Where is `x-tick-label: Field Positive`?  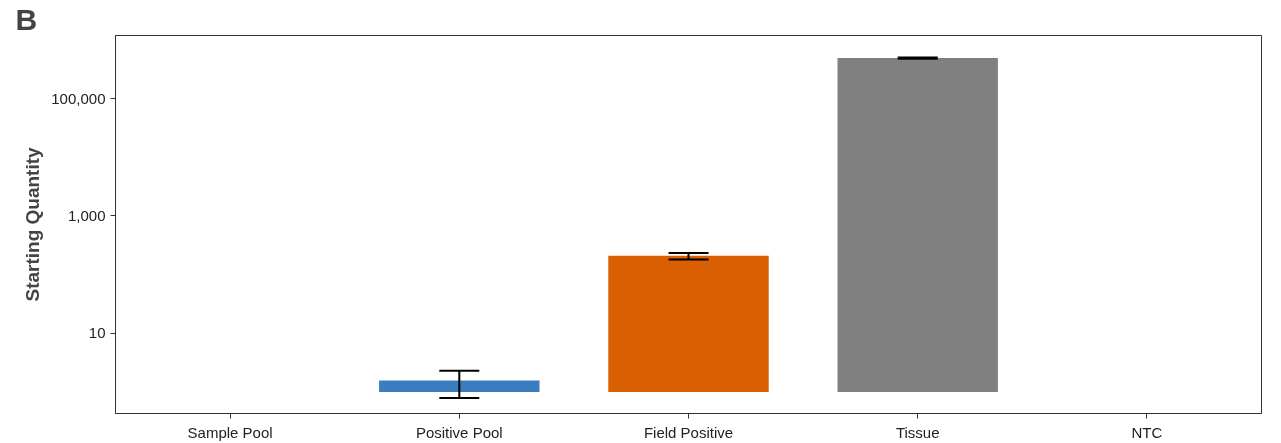 x-tick-label: Field Positive is located at coordinates (688, 432).